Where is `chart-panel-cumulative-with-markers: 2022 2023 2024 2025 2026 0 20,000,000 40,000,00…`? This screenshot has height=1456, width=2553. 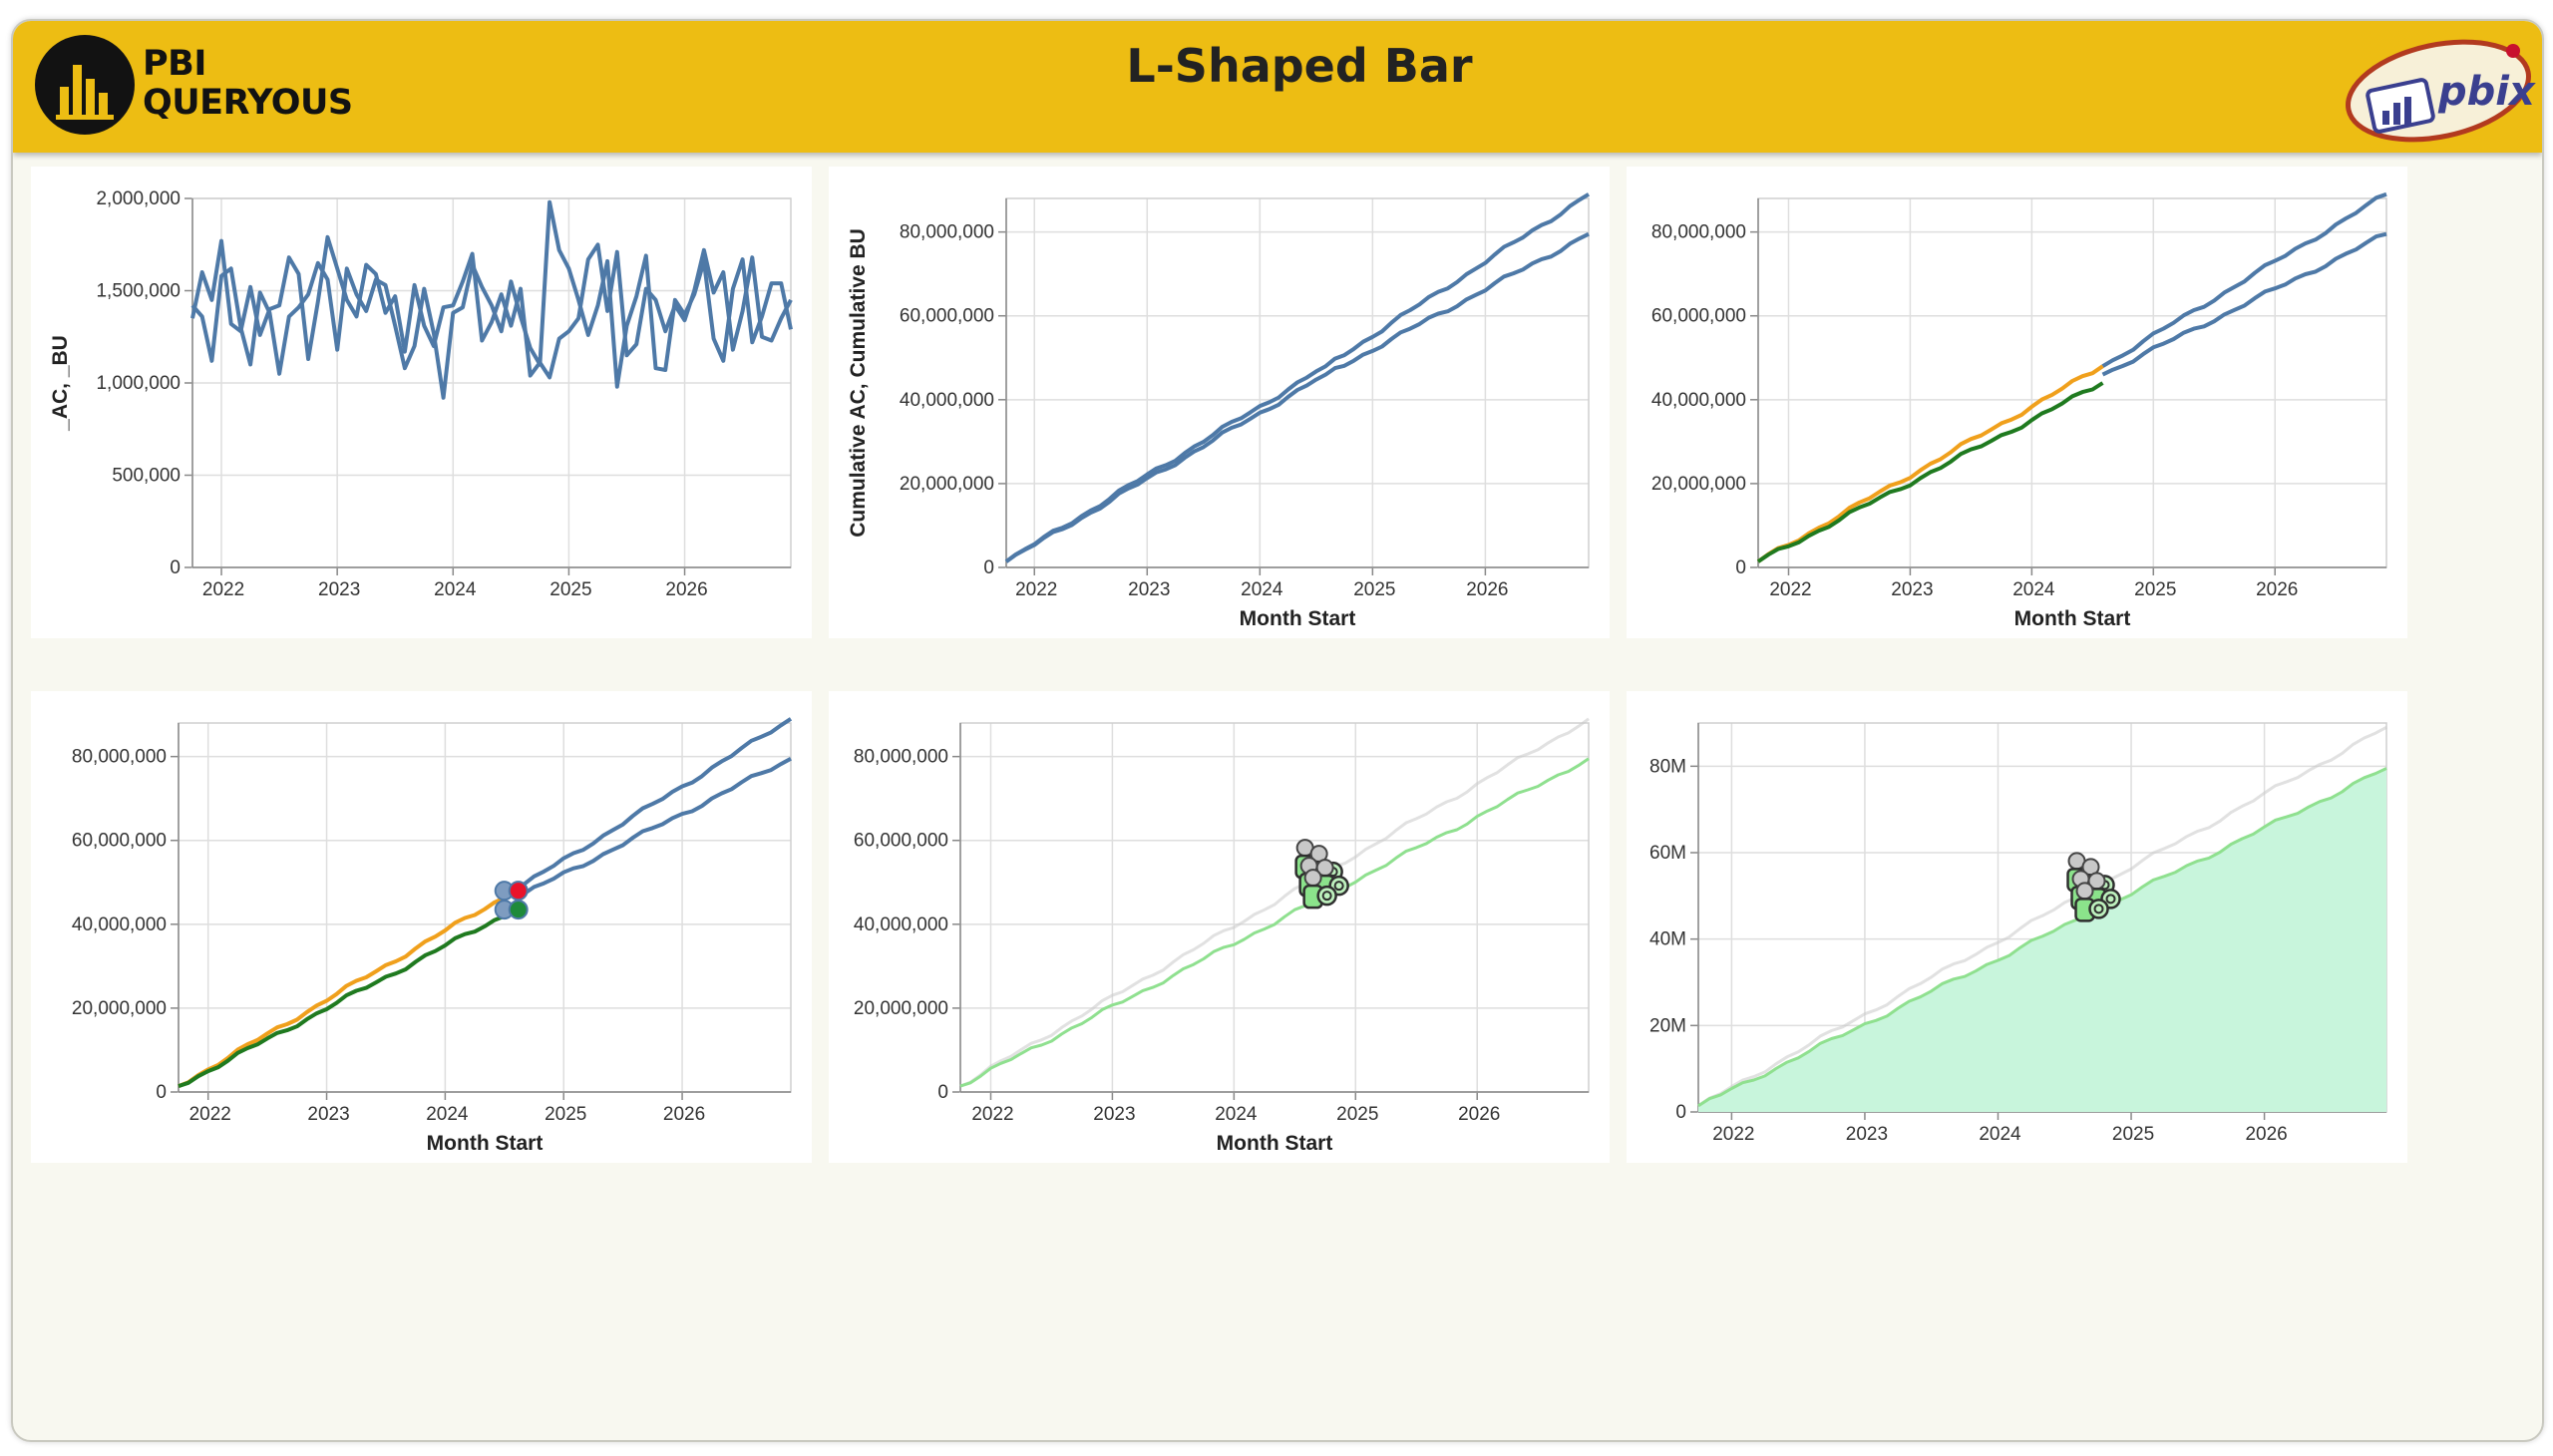
chart-panel-cumulative-with-markers: 2022 2023 2024 2025 2026 0 20,000,000 40,000,00… is located at coordinates (422, 927).